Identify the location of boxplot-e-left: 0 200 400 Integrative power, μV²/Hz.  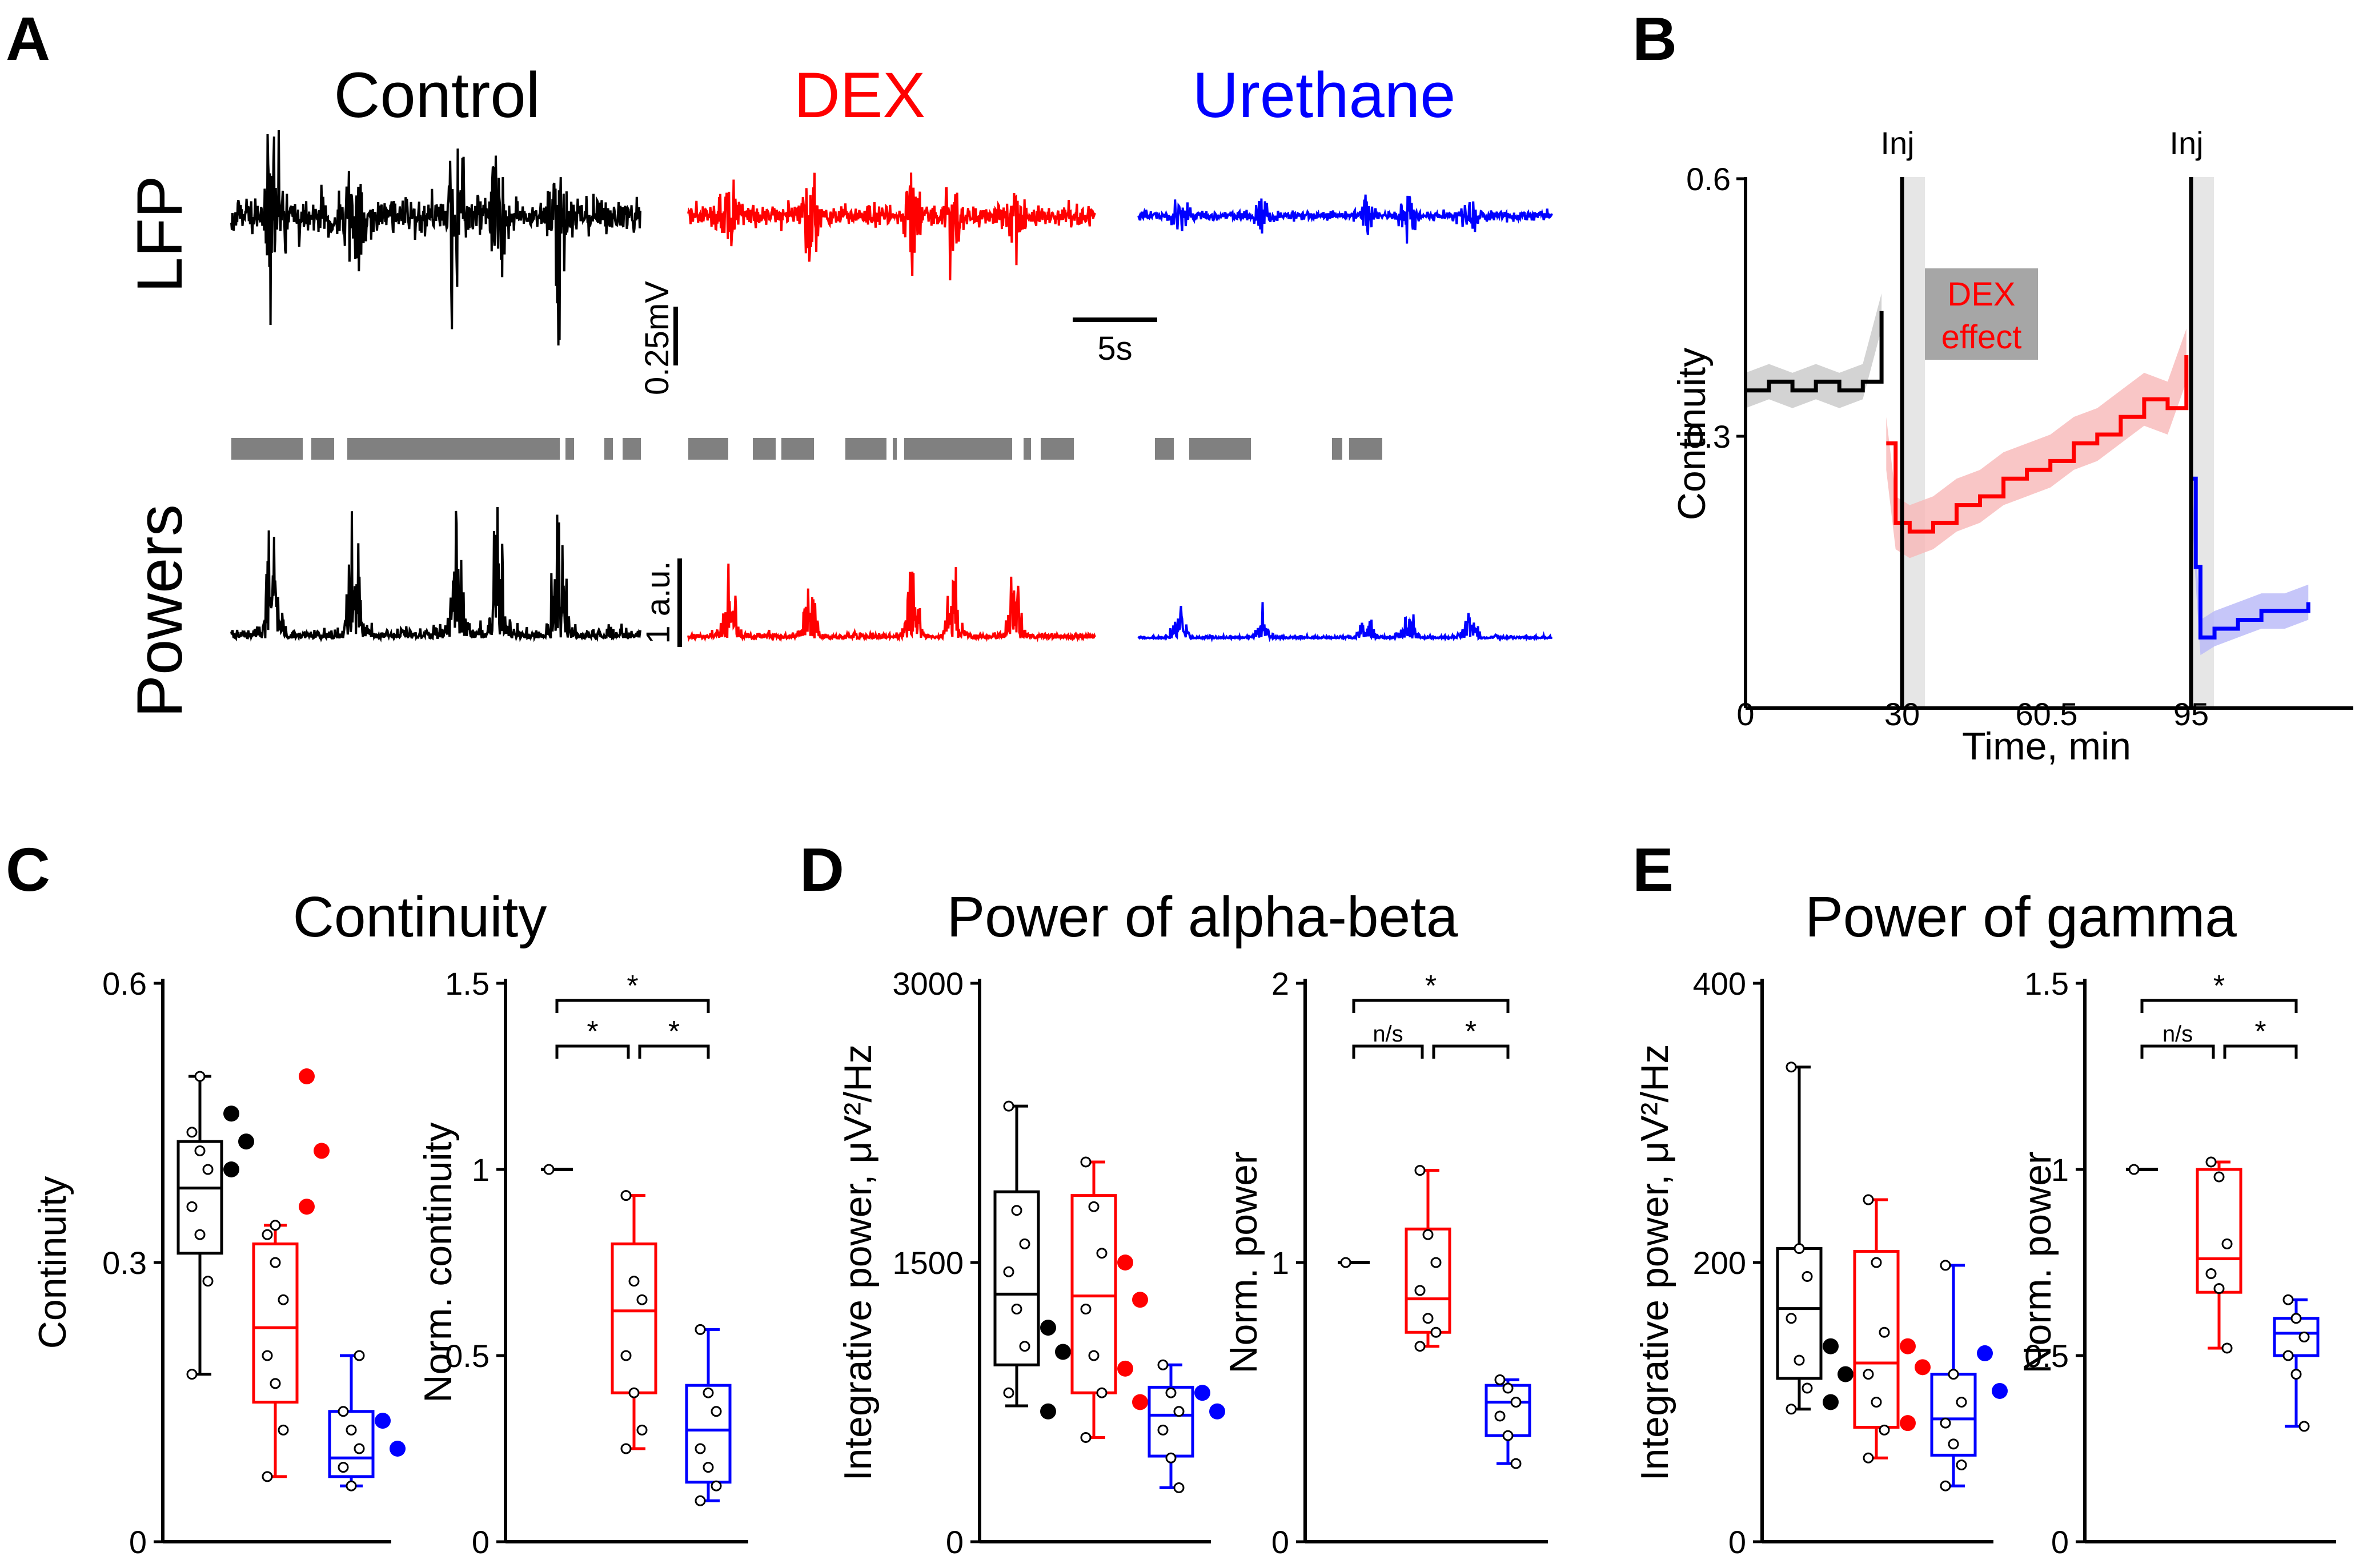
(1820, 1263).